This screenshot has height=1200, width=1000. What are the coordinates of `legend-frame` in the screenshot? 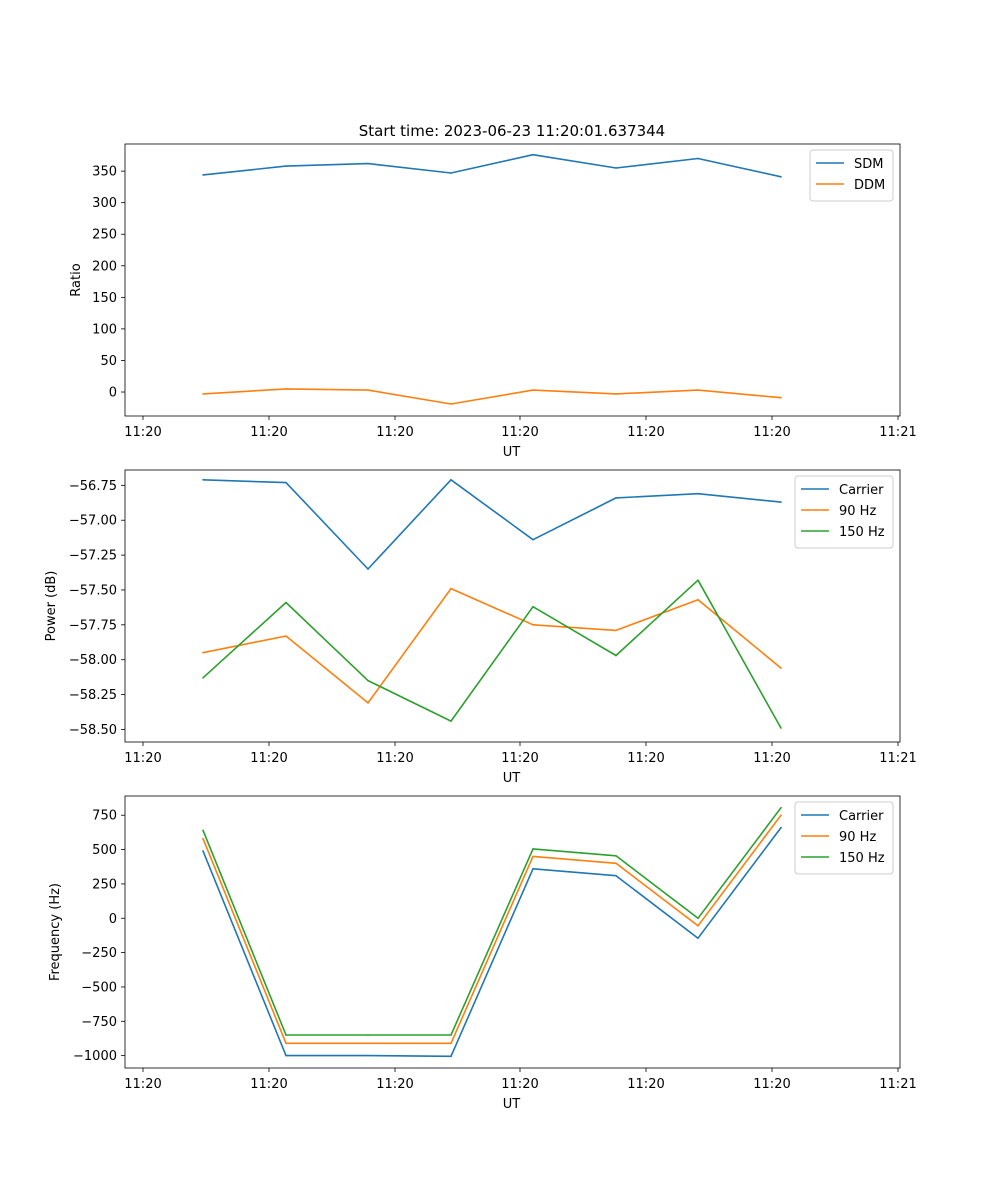 It's located at (844, 838).